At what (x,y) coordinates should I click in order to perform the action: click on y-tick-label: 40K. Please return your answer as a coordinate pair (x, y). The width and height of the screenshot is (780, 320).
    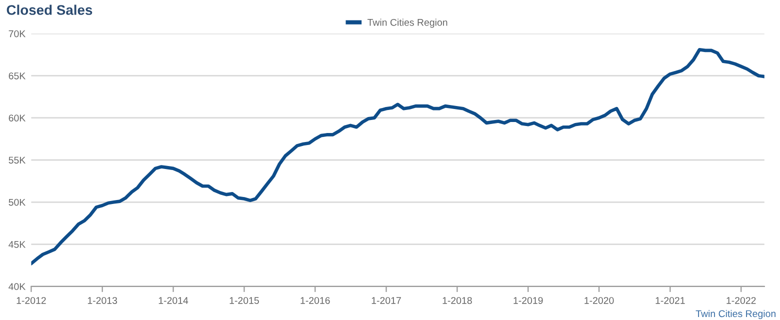
    Looking at the image, I should click on (17, 286).